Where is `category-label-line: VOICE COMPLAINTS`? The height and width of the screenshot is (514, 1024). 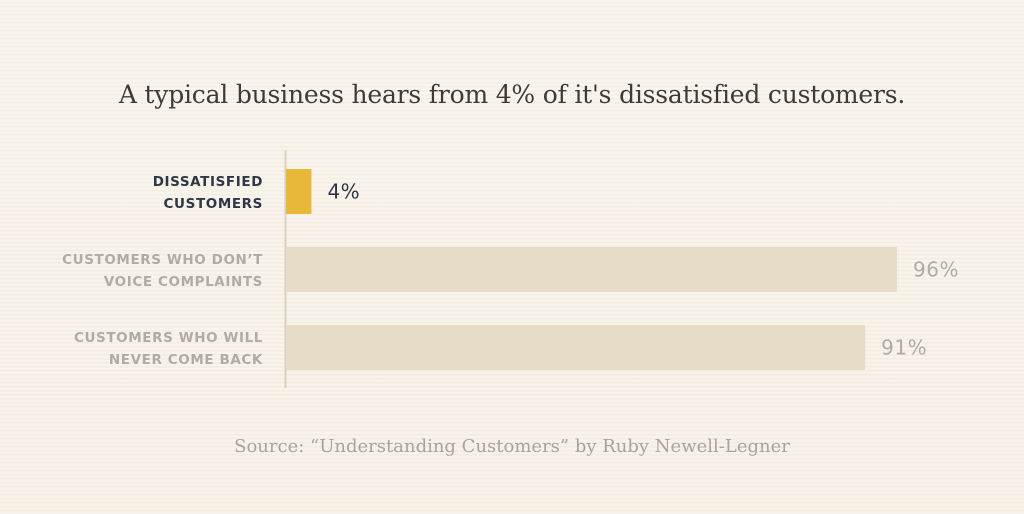
category-label-line: VOICE COMPLAINTS is located at coordinates (183, 282).